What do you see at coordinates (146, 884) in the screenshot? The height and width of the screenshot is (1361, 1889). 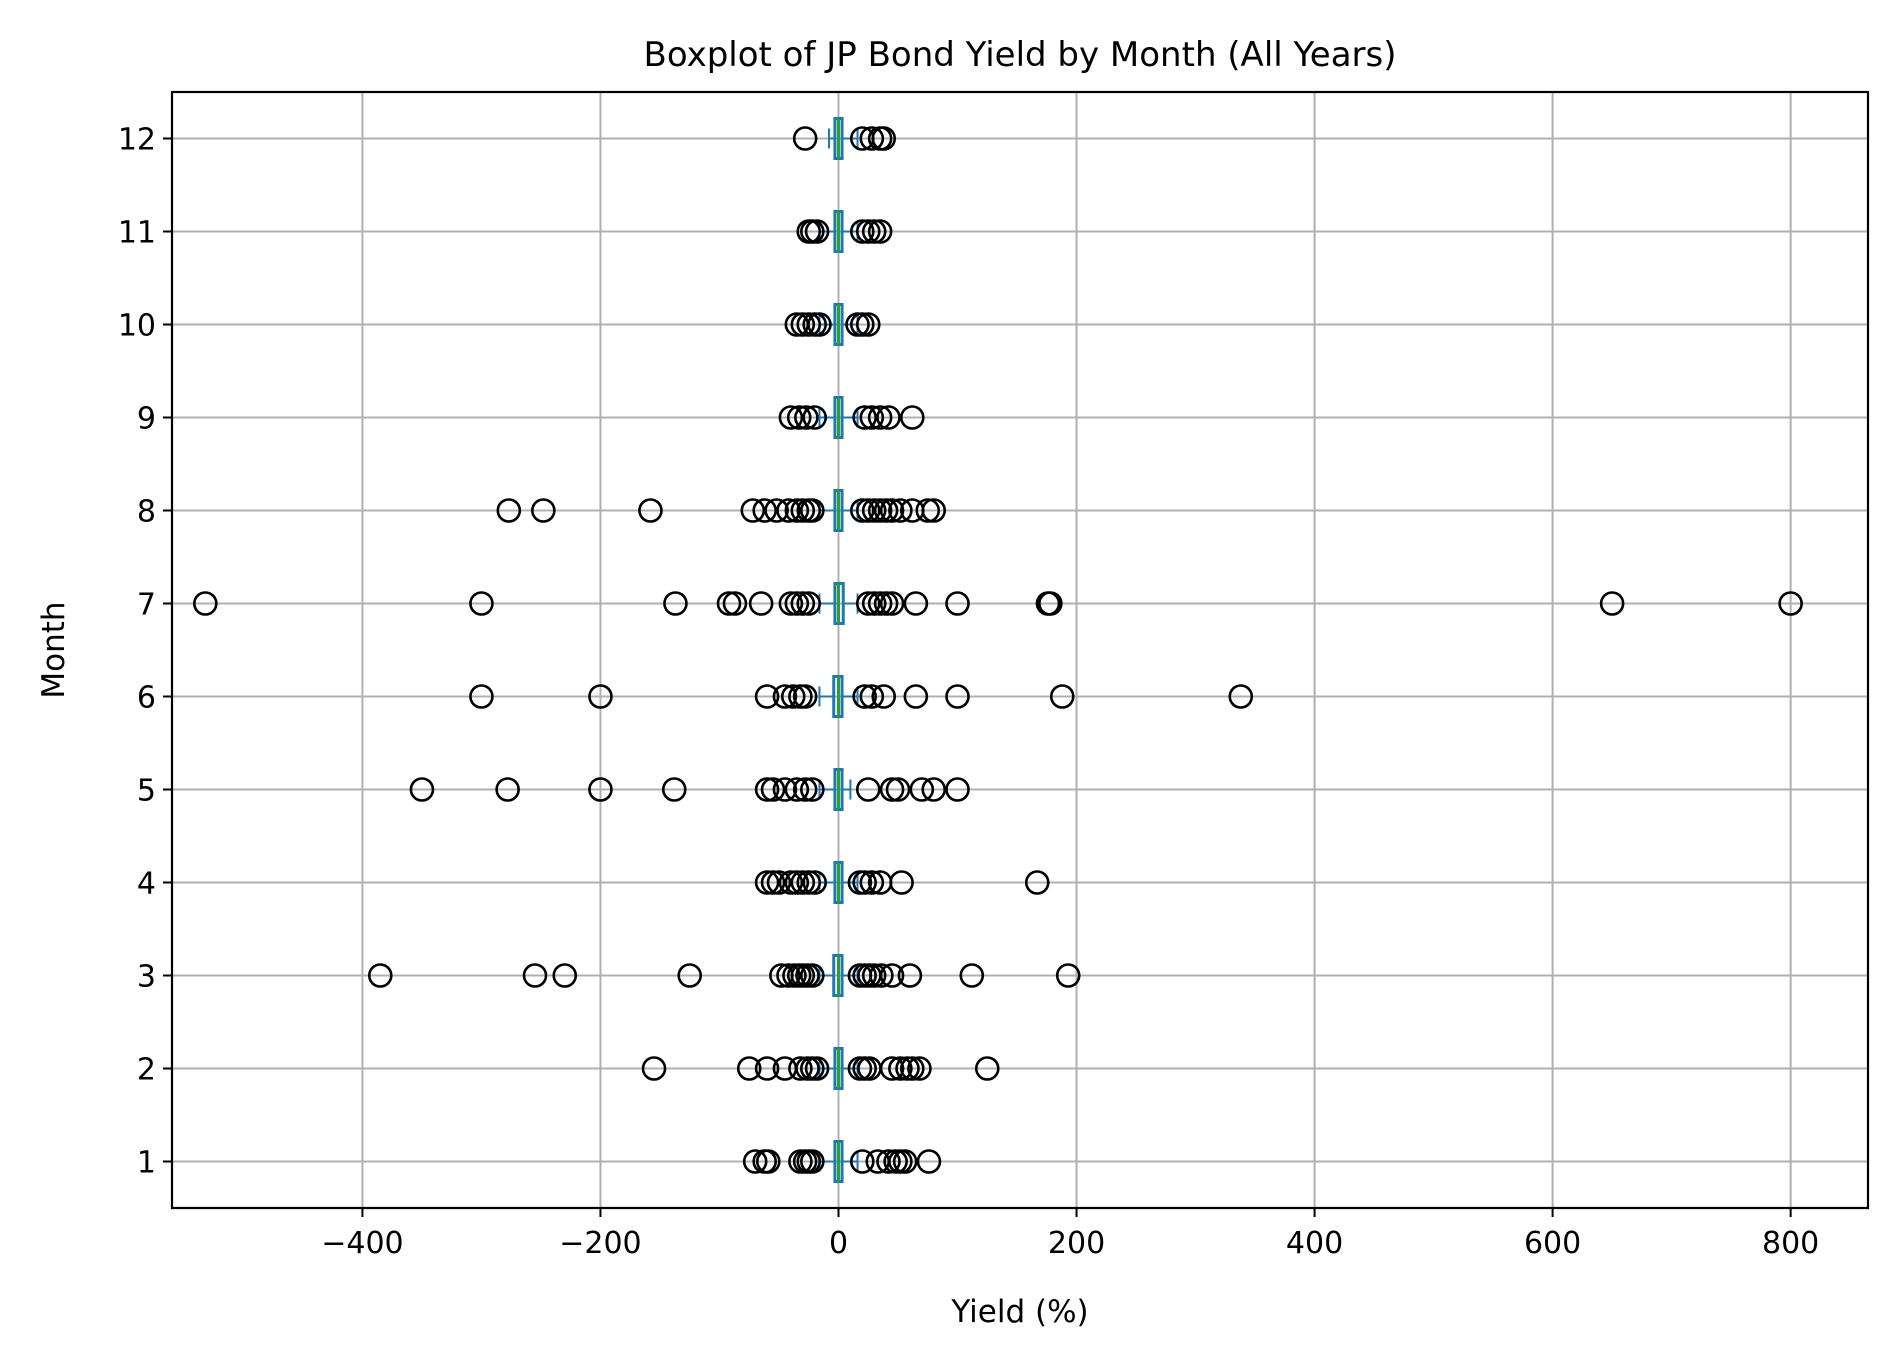 I see `y-tick-label: 4` at bounding box center [146, 884].